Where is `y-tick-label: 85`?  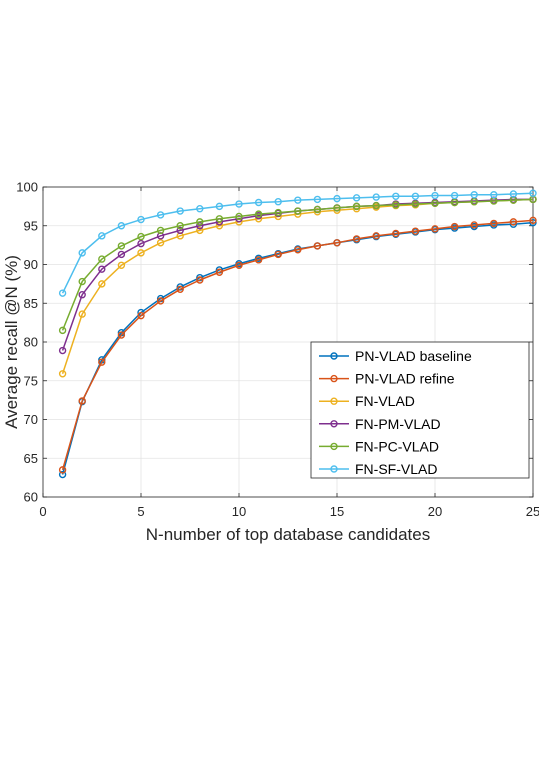
y-tick-label: 85 is located at coordinates (31, 303).